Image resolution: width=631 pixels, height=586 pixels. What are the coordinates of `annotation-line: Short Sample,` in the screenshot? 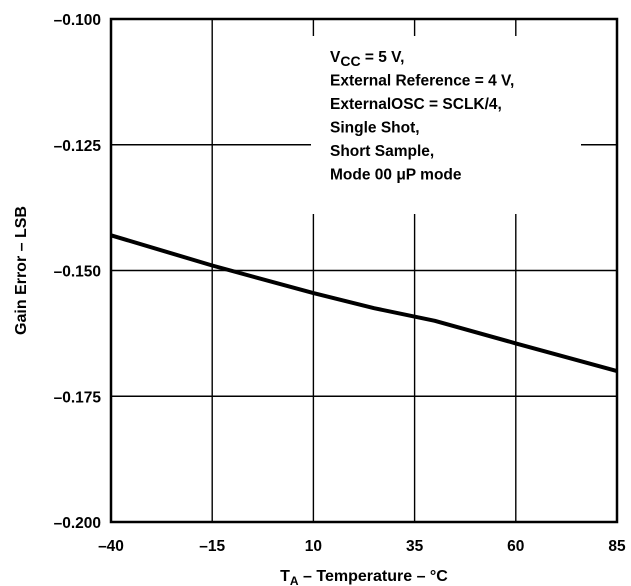 It's located at (382, 151).